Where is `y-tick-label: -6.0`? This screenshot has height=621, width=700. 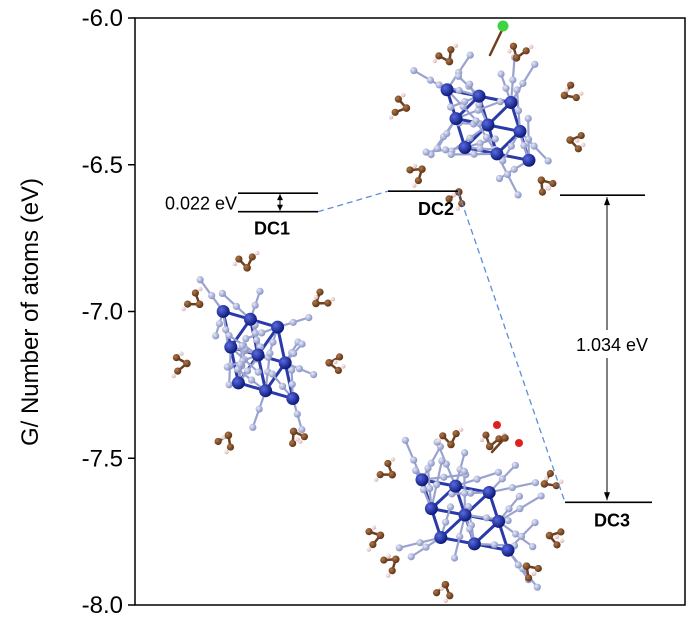 y-tick-label: -6.0 is located at coordinates (102, 18).